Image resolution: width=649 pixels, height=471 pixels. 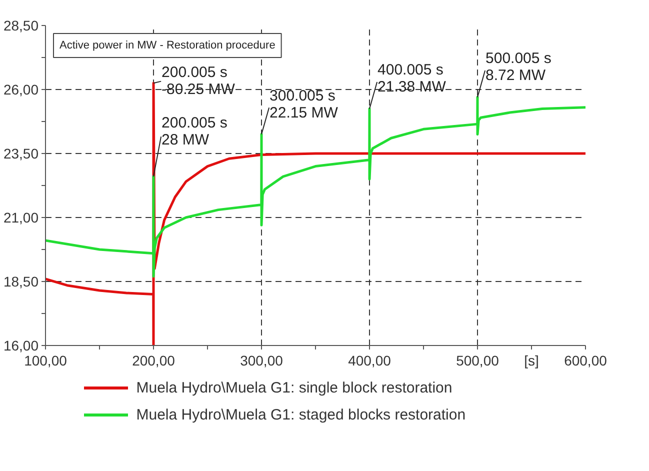 I want to click on y-tick-label: 28,50, so click(x=21, y=26).